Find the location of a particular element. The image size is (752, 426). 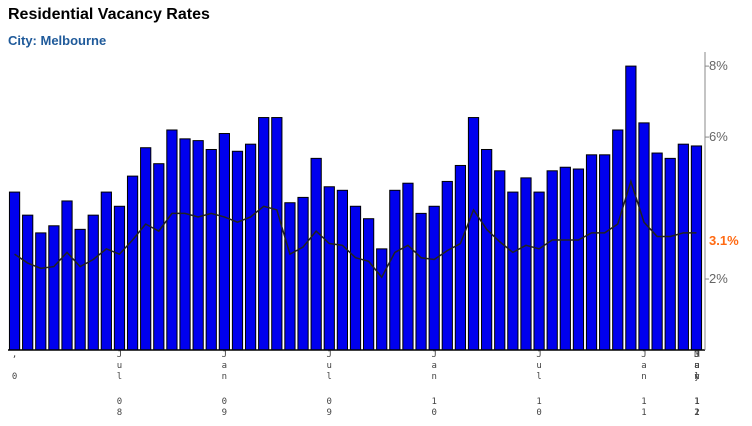

y-axis-ticks: 2% 6% 8% is located at coordinates (716, 172).